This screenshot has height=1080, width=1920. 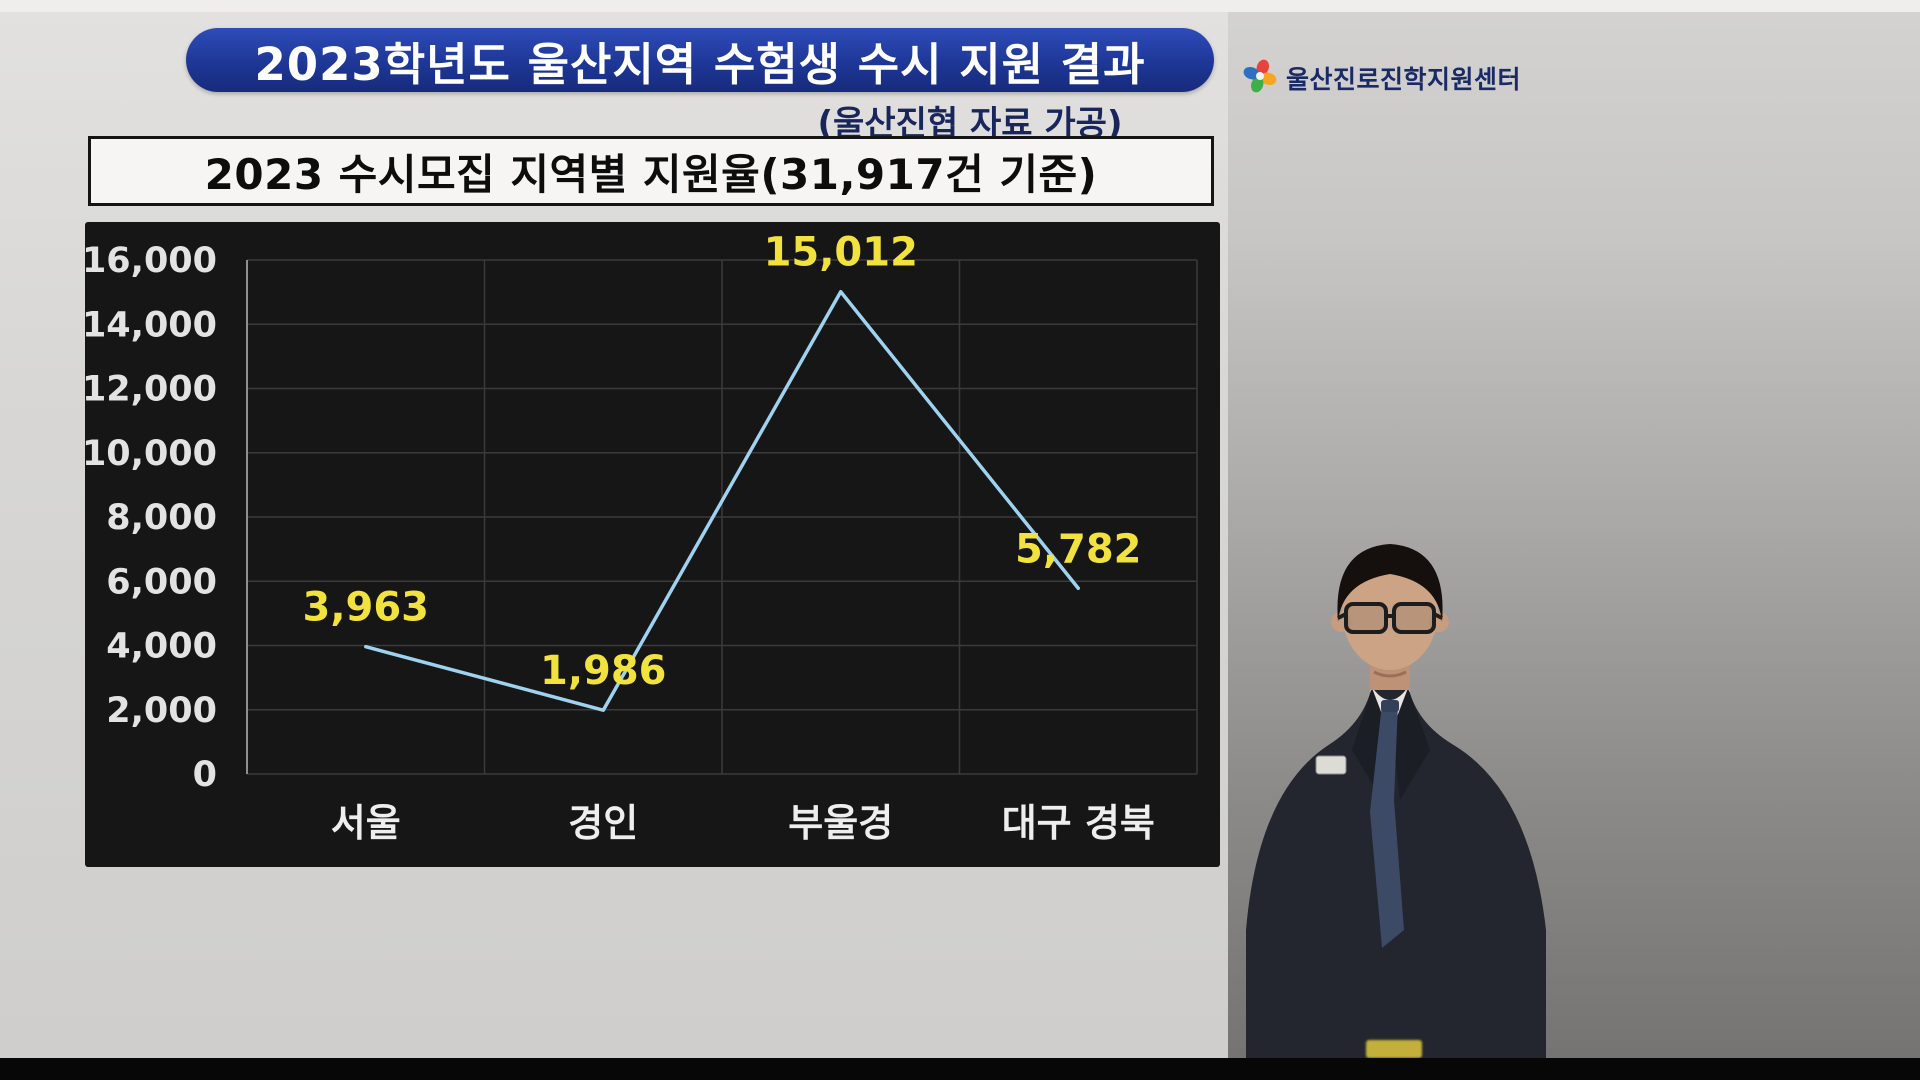 What do you see at coordinates (151, 325) in the screenshot?
I see `svg-text: 14,000` at bounding box center [151, 325].